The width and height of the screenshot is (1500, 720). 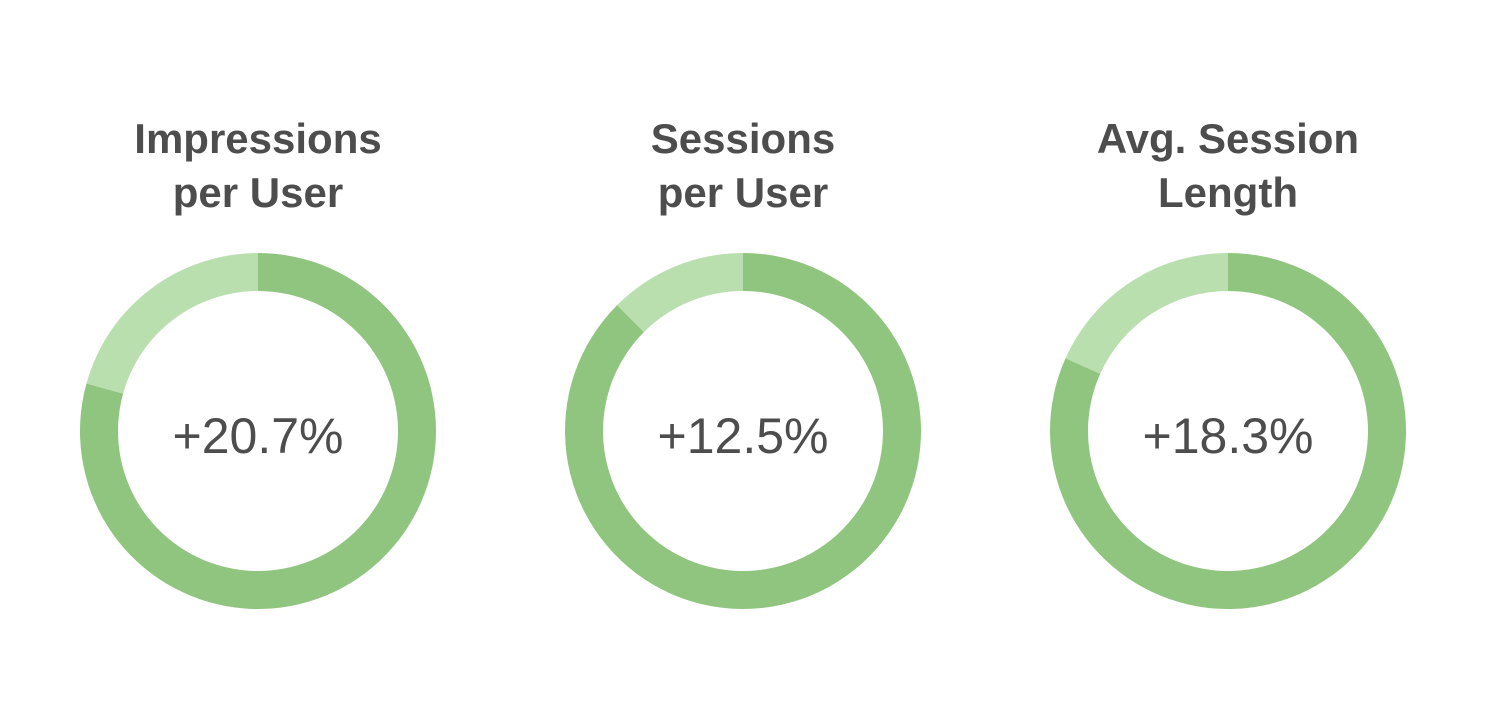 I want to click on metric-title-line-2: Length, so click(x=1228, y=192).